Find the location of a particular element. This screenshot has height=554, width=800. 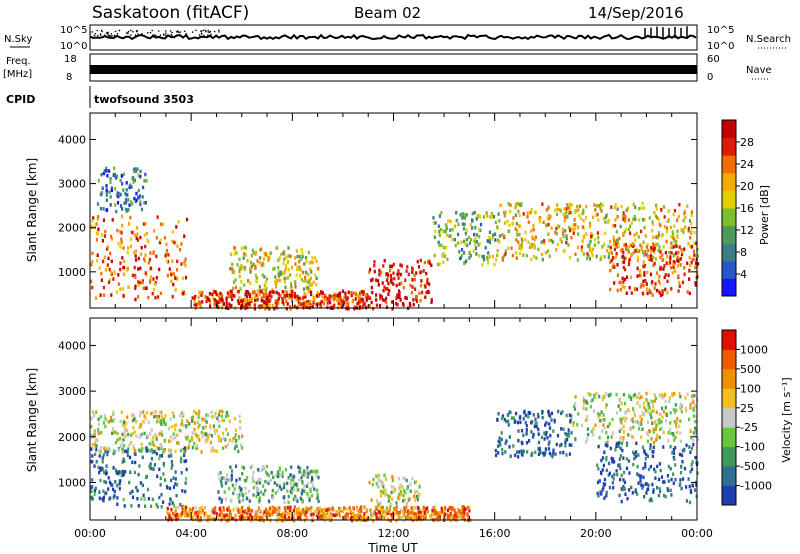

colorbar-tick-label: 1000 is located at coordinates (754, 349).